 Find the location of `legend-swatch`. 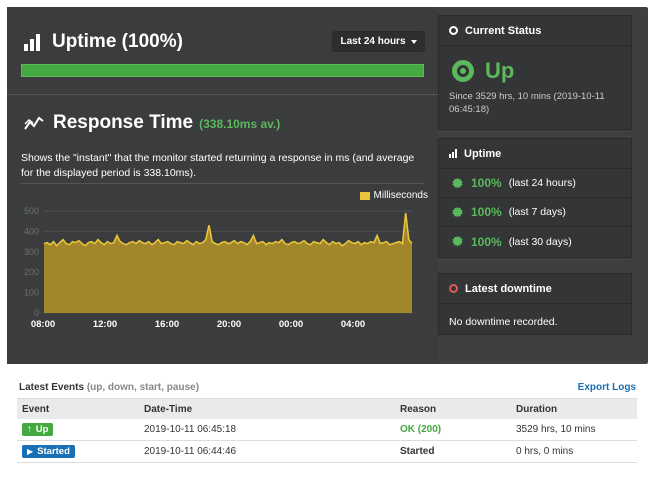

legend-swatch is located at coordinates (364, 195).